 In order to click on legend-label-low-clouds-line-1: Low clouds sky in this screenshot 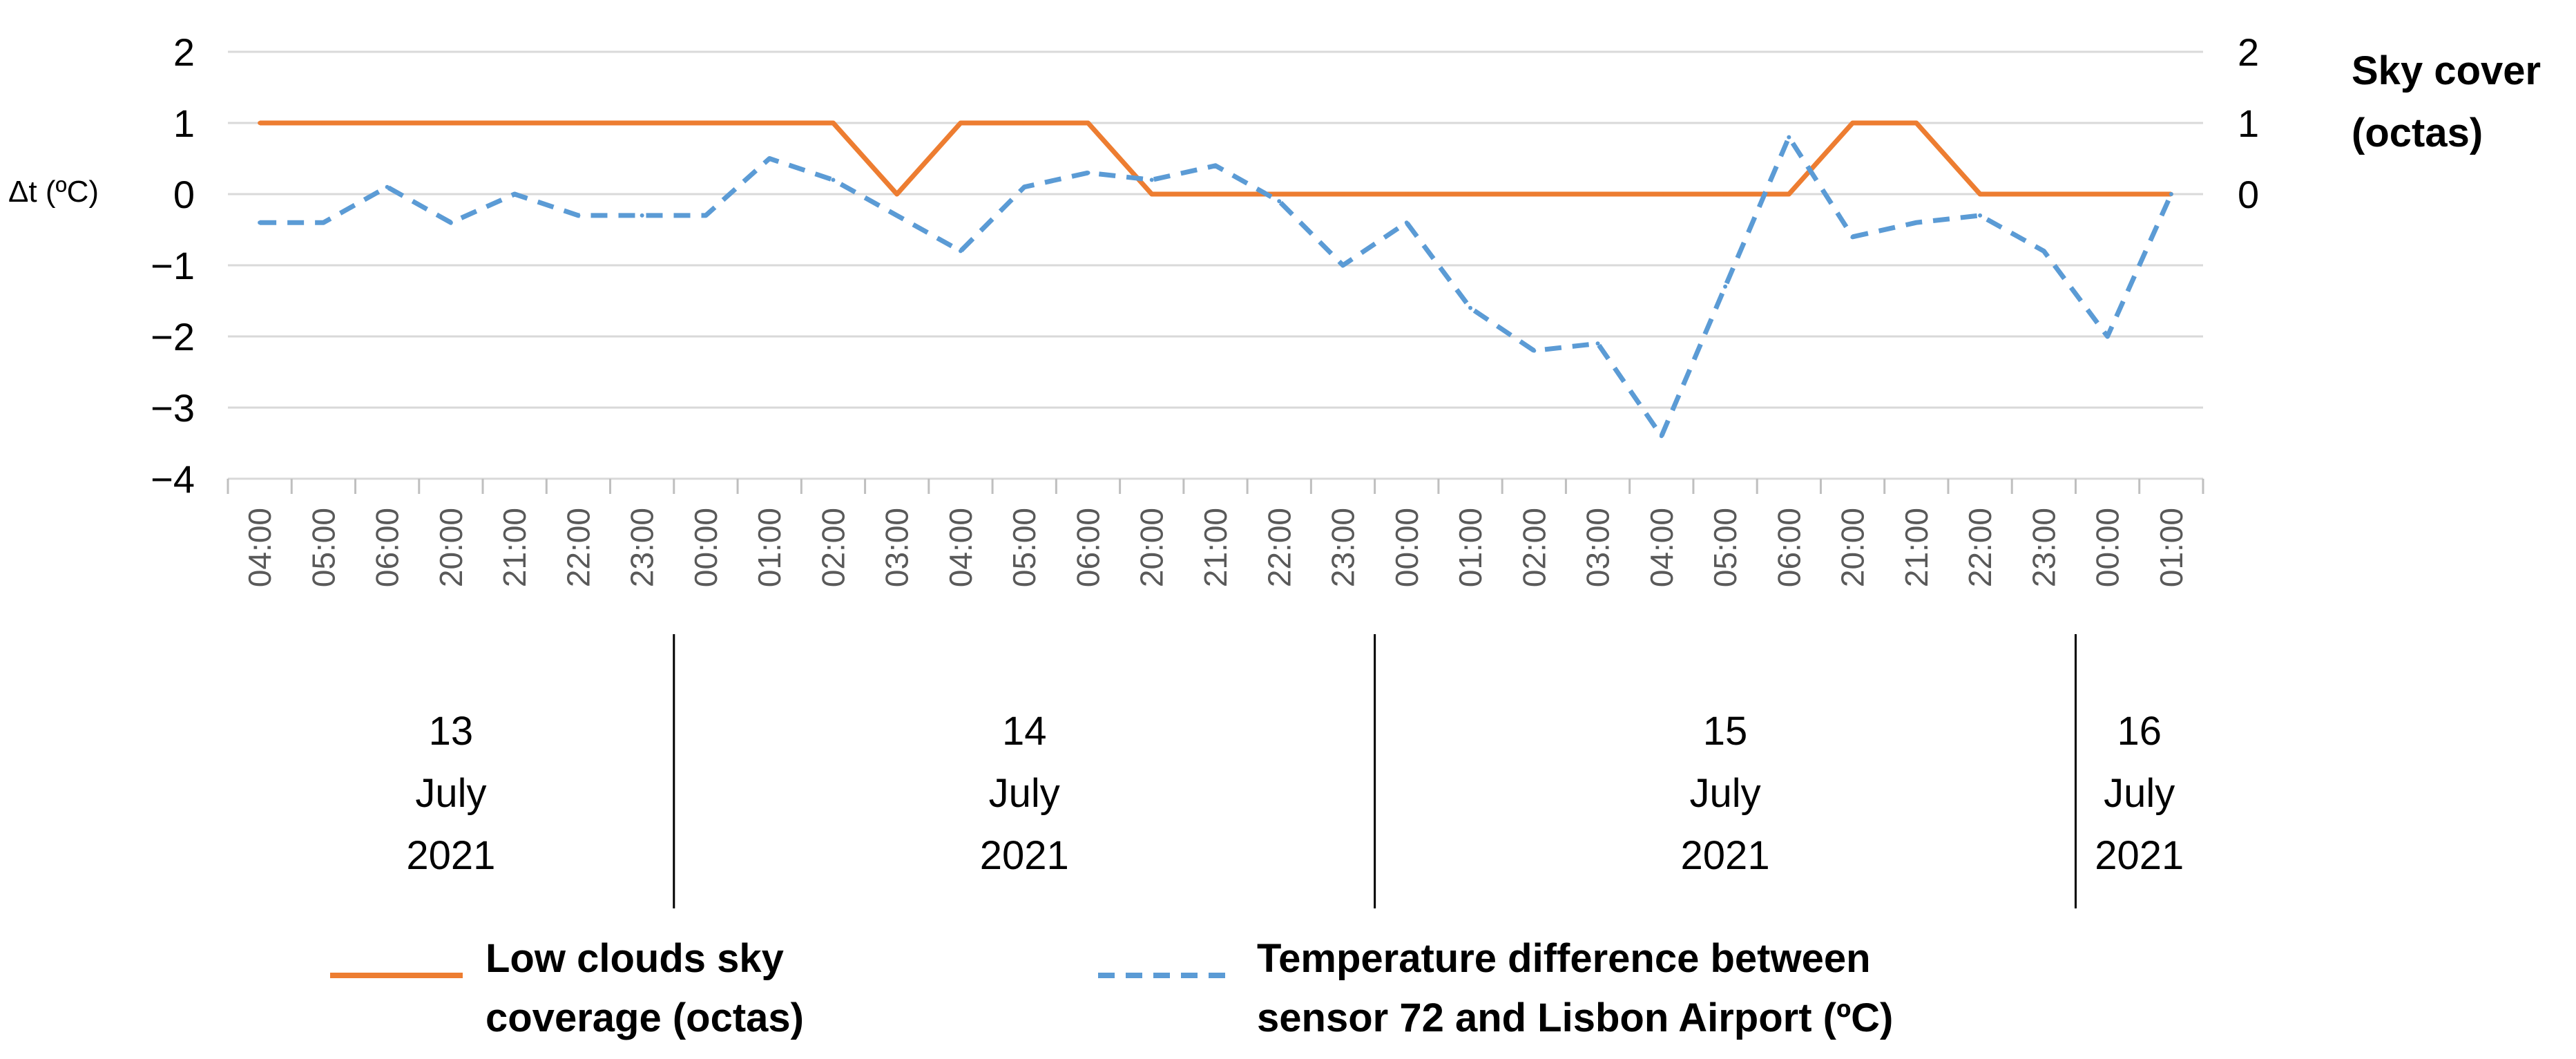, I will do `click(635, 958)`.